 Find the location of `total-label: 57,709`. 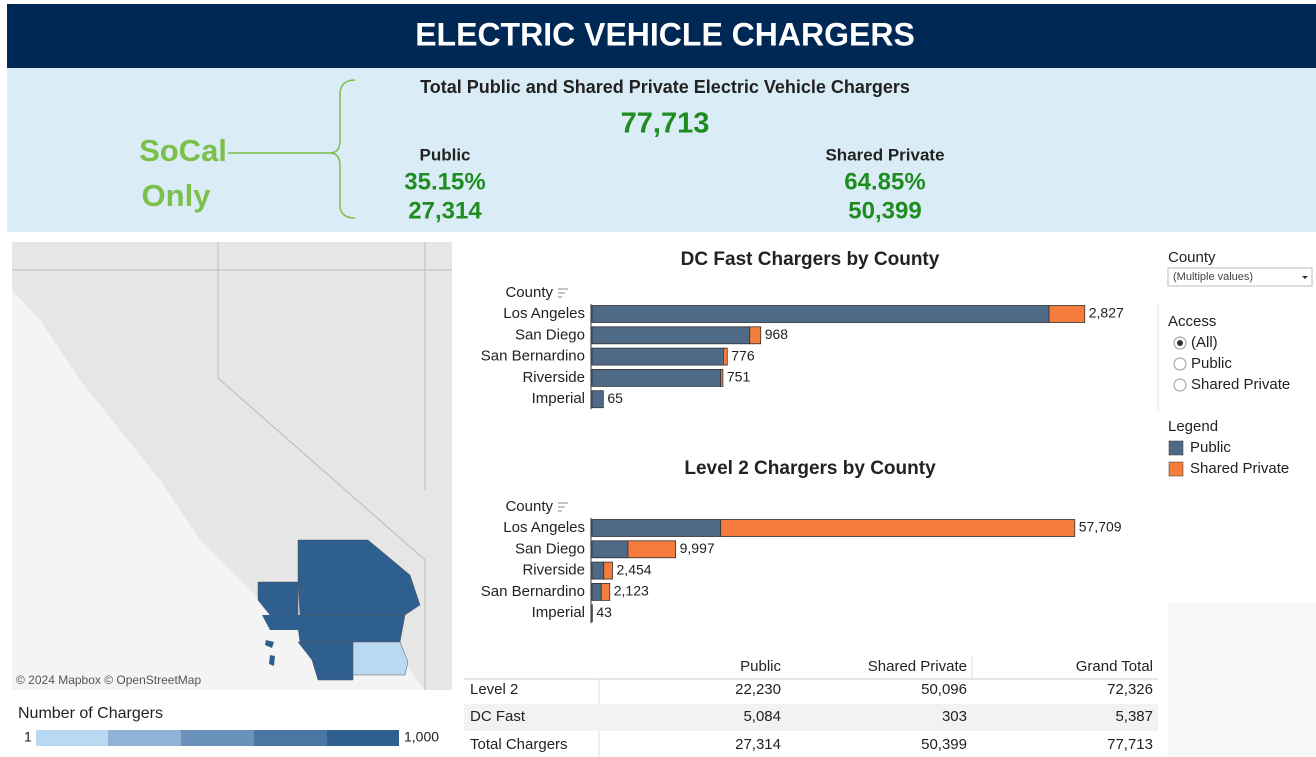

total-label: 57,709 is located at coordinates (1100, 527).